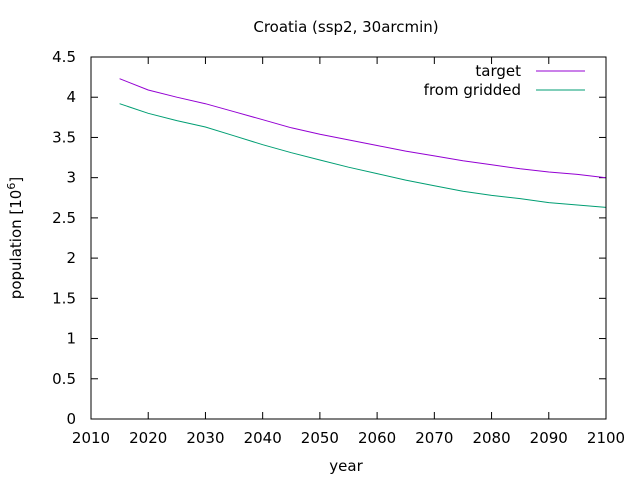 Image resolution: width=640 pixels, height=480 pixels. Describe the element at coordinates (64, 57) in the screenshot. I see `y-tick-label: 4.5` at that location.